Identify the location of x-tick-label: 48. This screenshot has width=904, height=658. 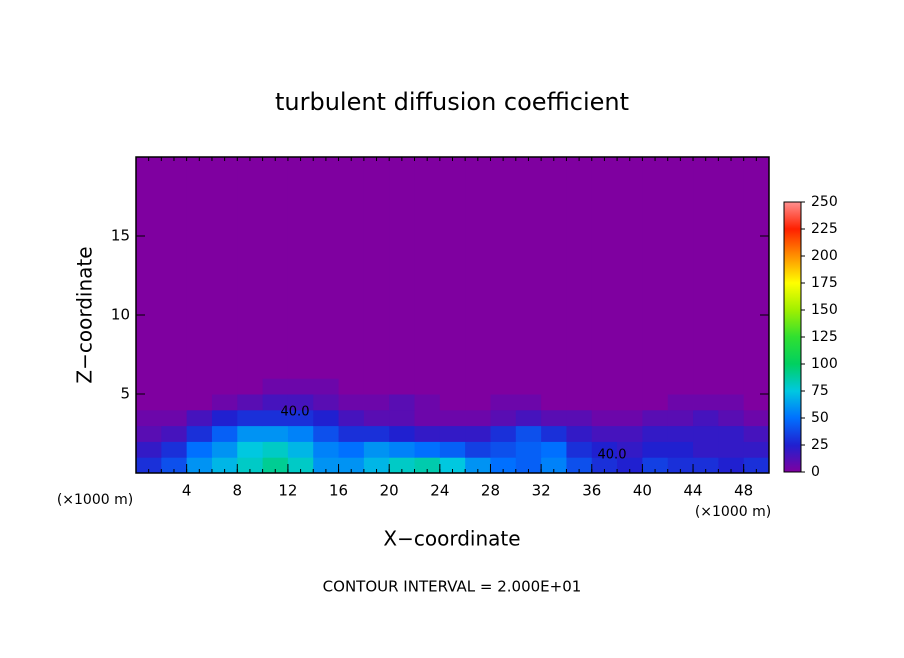
(743, 491).